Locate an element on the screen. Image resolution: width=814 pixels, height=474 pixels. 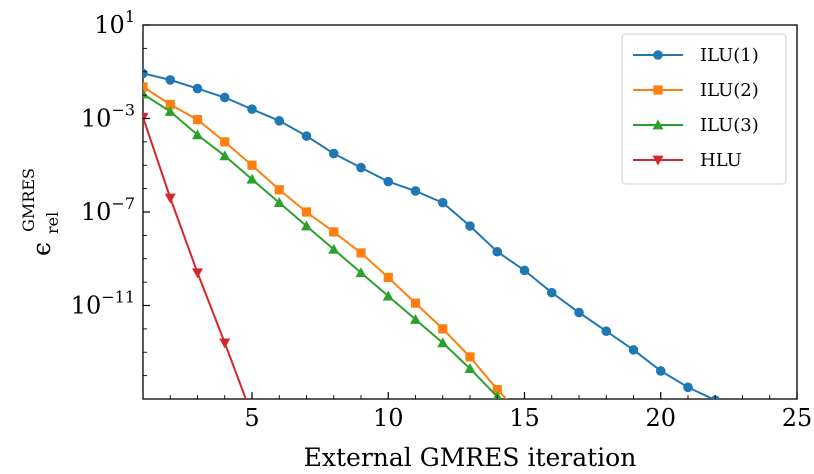
y-axis-title-superscript: GMRES is located at coordinates (28, 200).